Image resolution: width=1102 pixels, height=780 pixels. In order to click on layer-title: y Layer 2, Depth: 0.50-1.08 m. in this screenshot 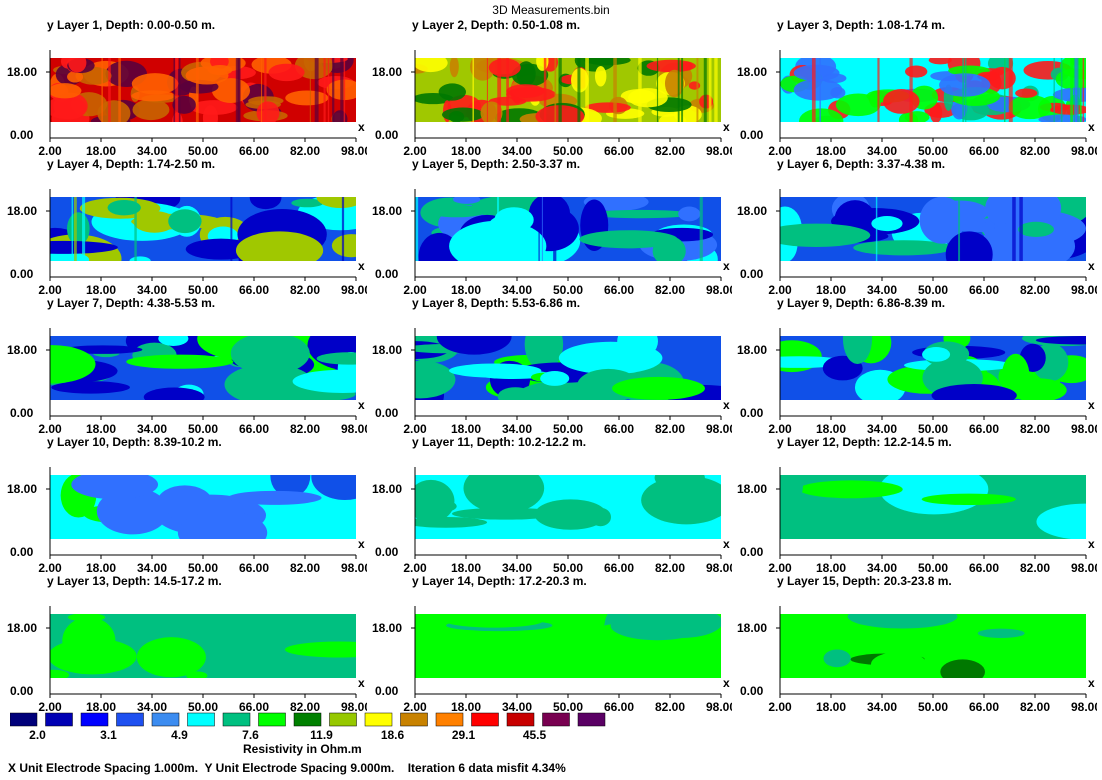, I will do `click(496, 25)`.